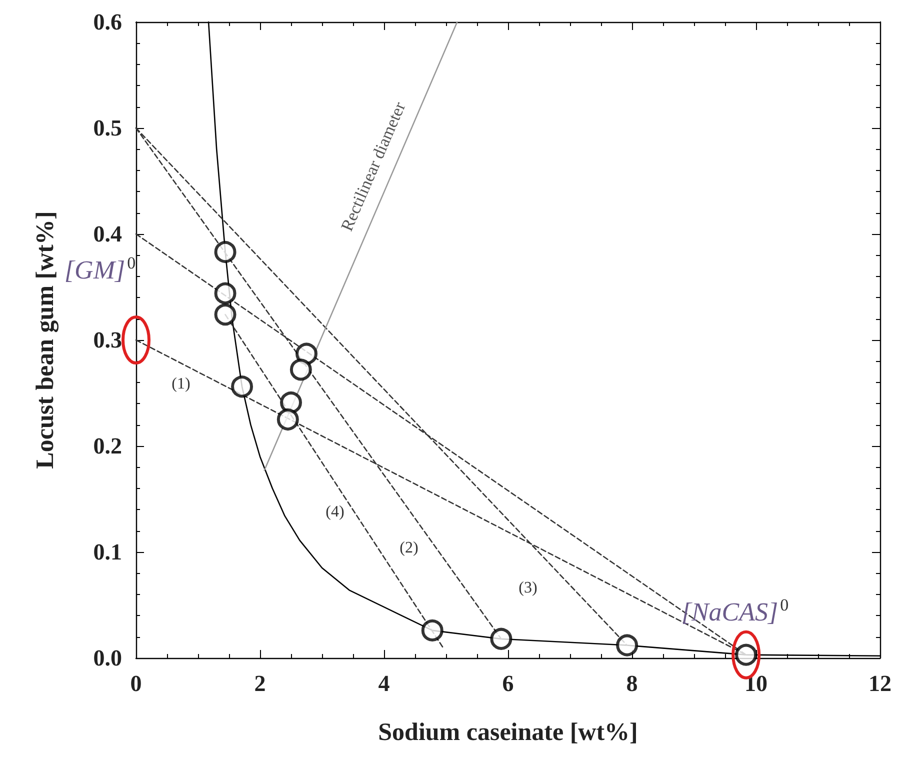  Describe the element at coordinates (107, 340) in the screenshot. I see `y-tick-label: 0.3` at that location.